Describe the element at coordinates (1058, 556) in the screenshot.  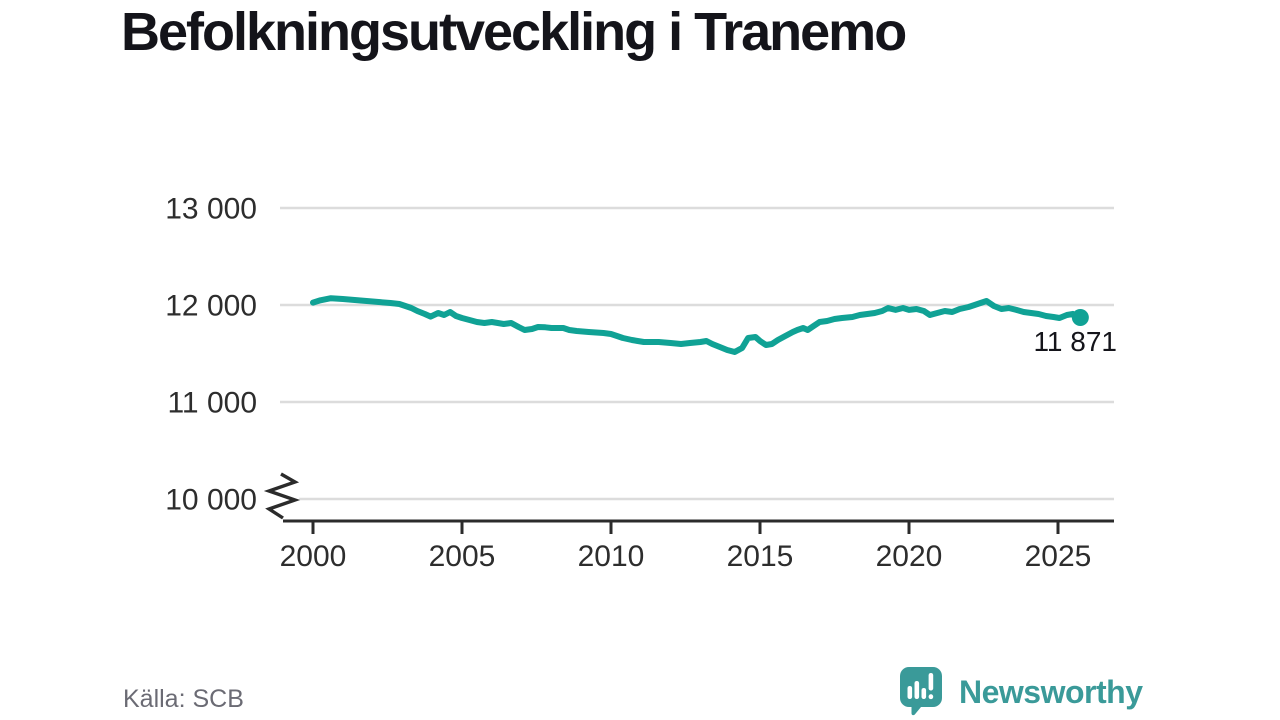
I see `x-tick-label: 2025` at that location.